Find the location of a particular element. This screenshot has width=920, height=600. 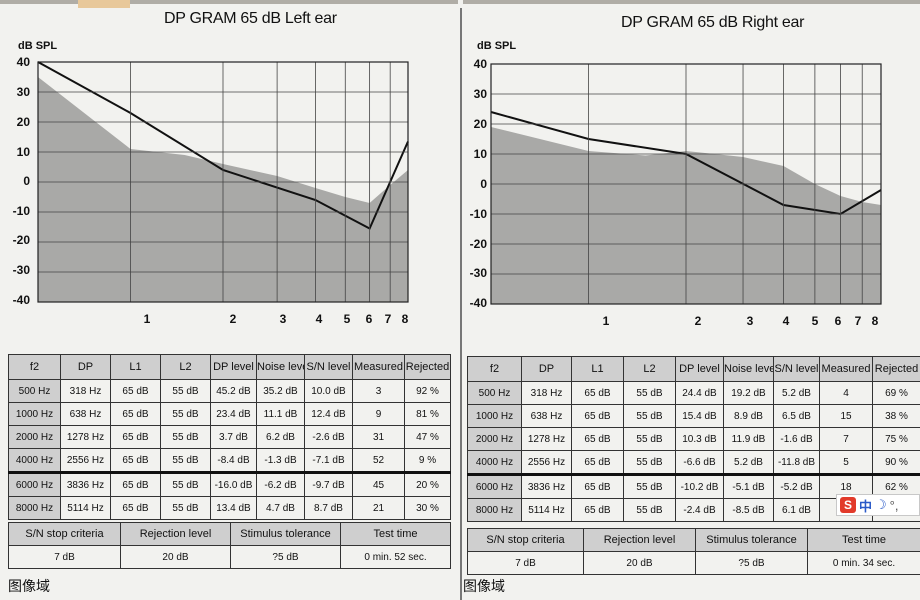

table-cell: -2.4 dB is located at coordinates (699, 510).